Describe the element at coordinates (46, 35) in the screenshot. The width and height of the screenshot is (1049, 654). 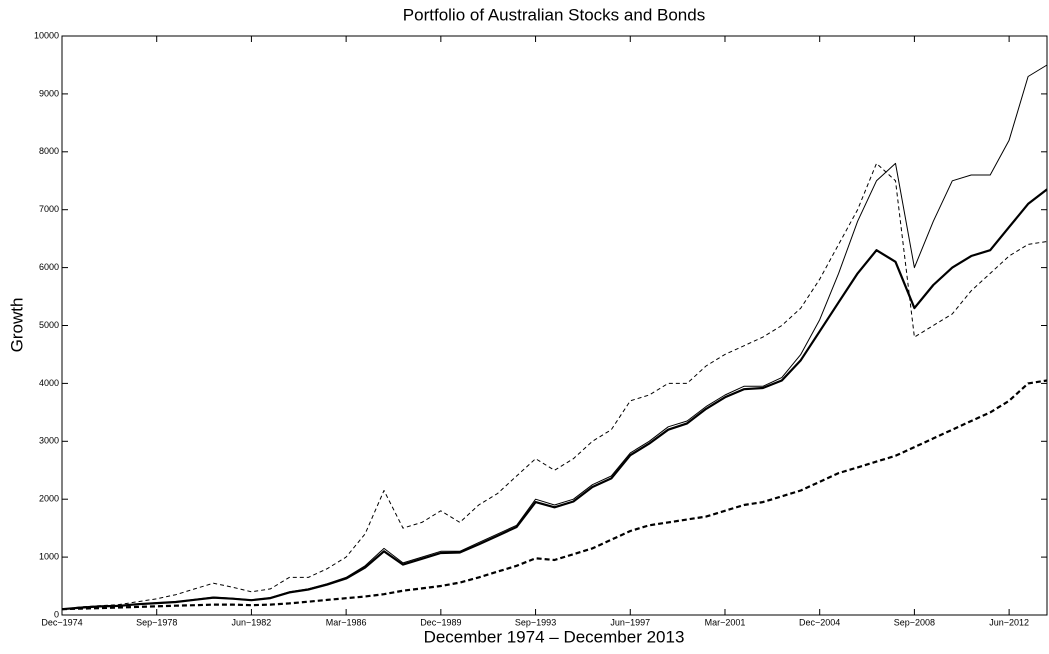
I see `y-tick-label: 10000` at that location.